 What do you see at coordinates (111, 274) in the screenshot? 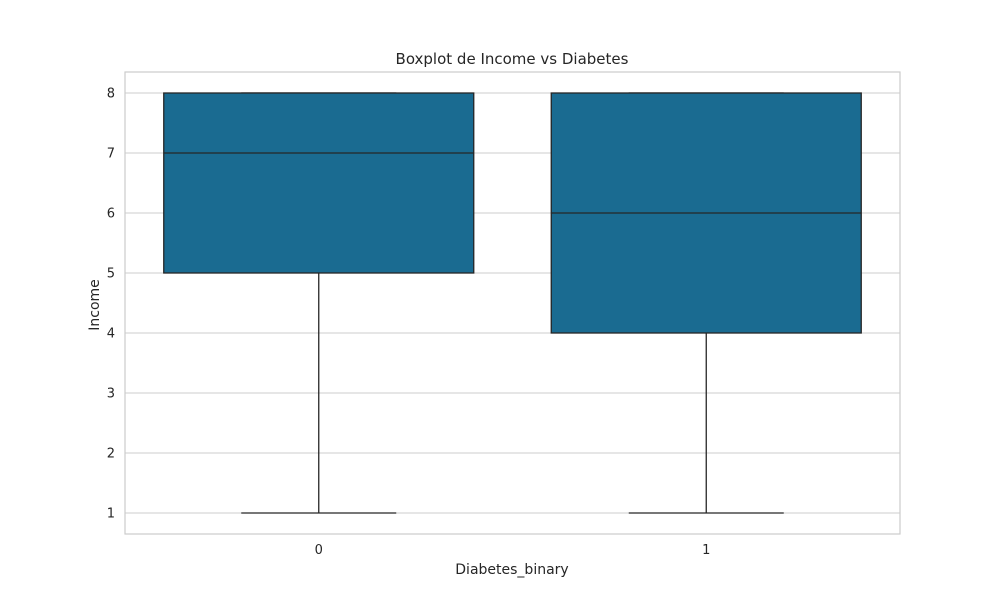
I see `y-tick-label: 5` at bounding box center [111, 274].